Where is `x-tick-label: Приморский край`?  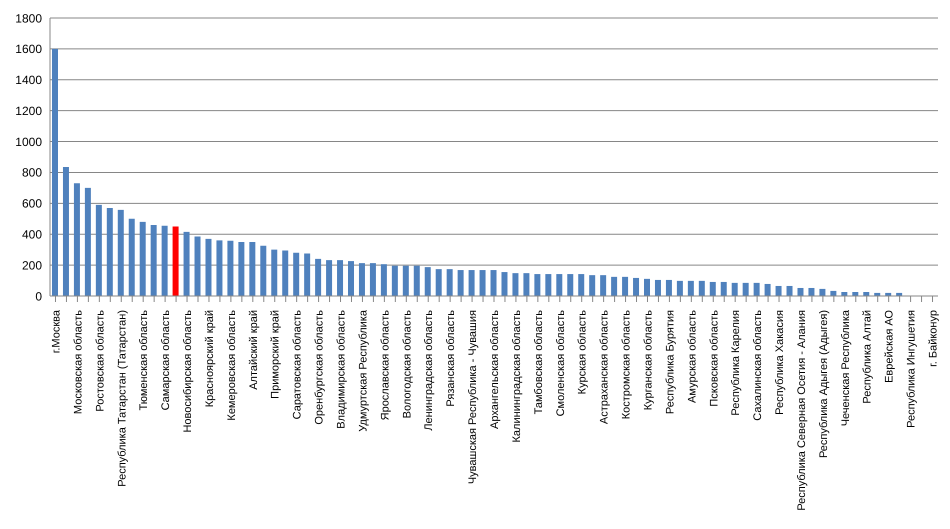
x-tick-label: Приморский край is located at coordinates (276, 354).